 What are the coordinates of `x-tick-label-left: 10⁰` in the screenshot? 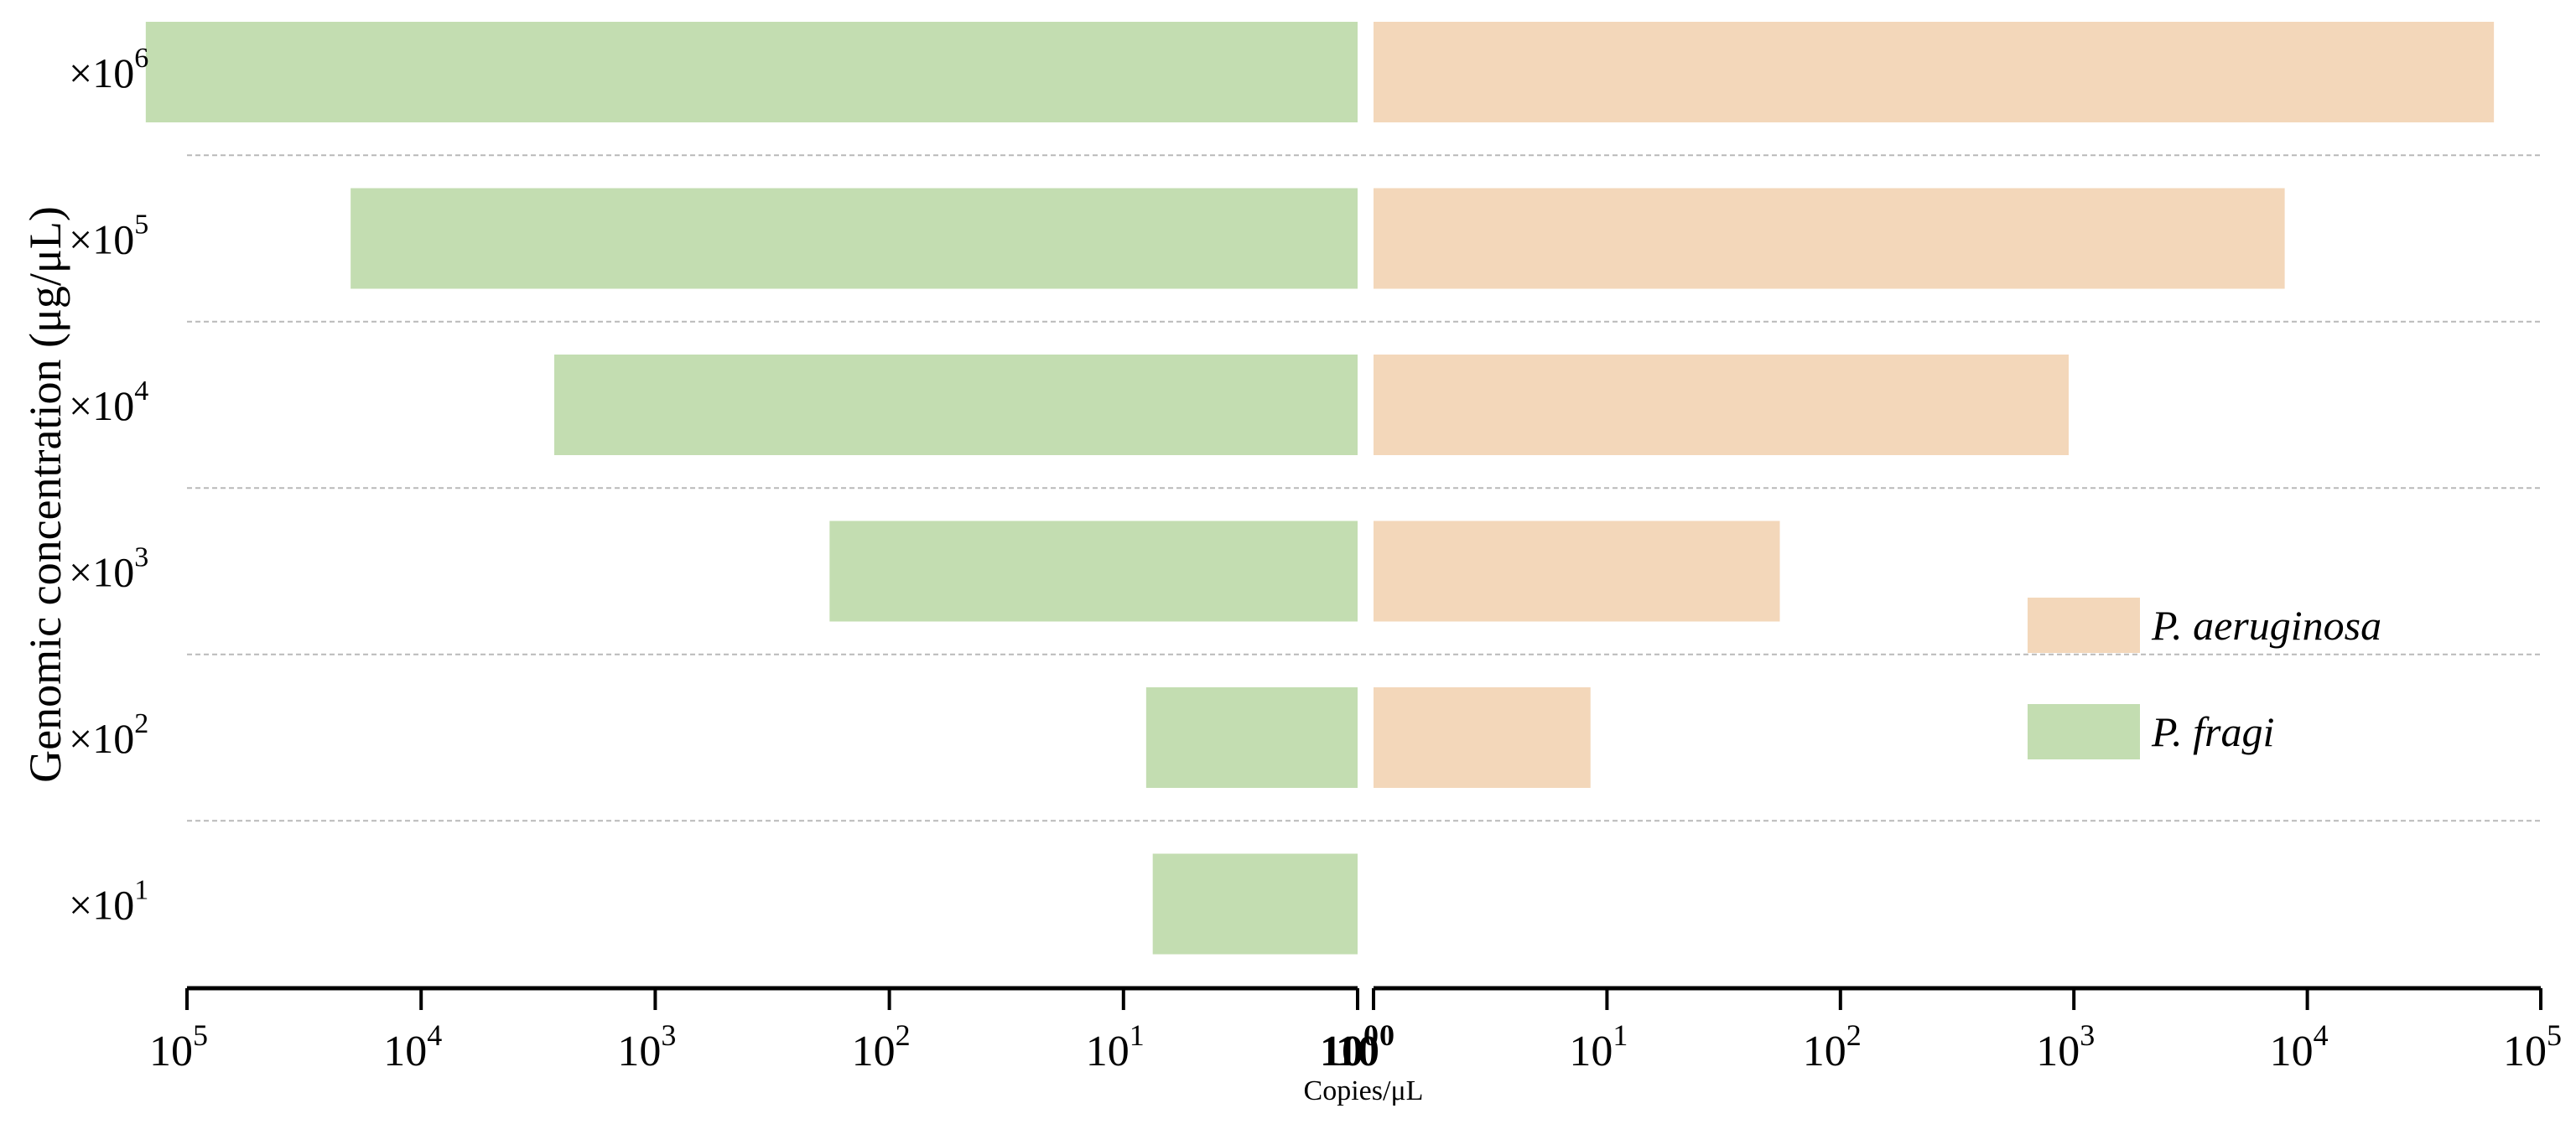 It's located at (1349, 1046).